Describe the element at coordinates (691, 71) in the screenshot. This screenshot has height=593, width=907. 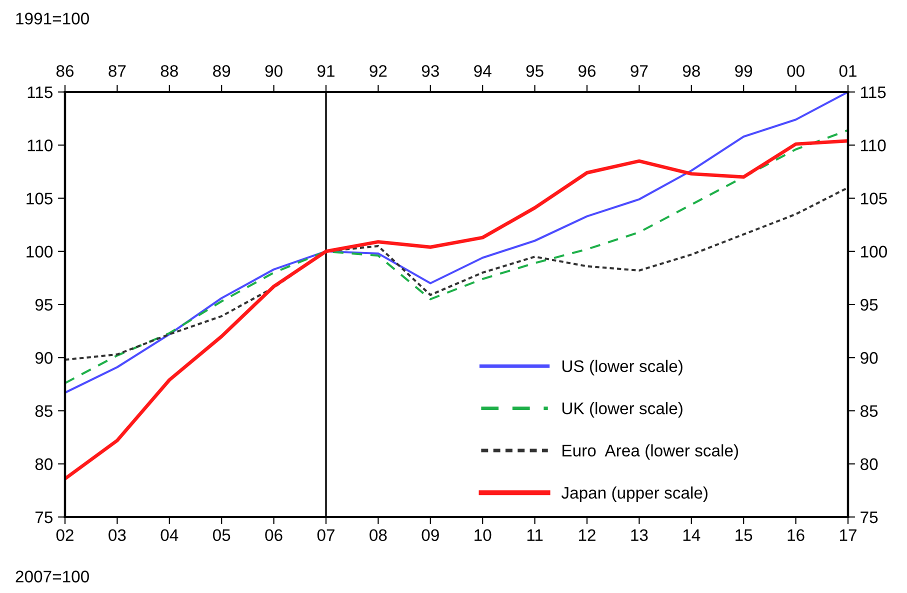
I see `x2-tick-label: 98` at that location.